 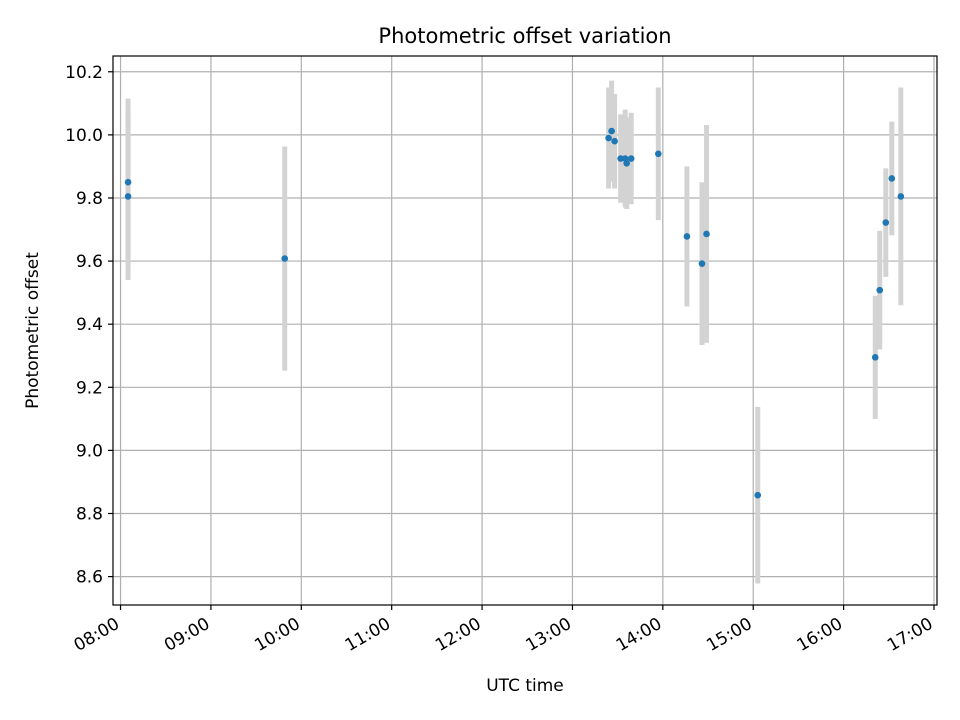 I want to click on y-tick-label: 9.4, so click(x=89, y=325).